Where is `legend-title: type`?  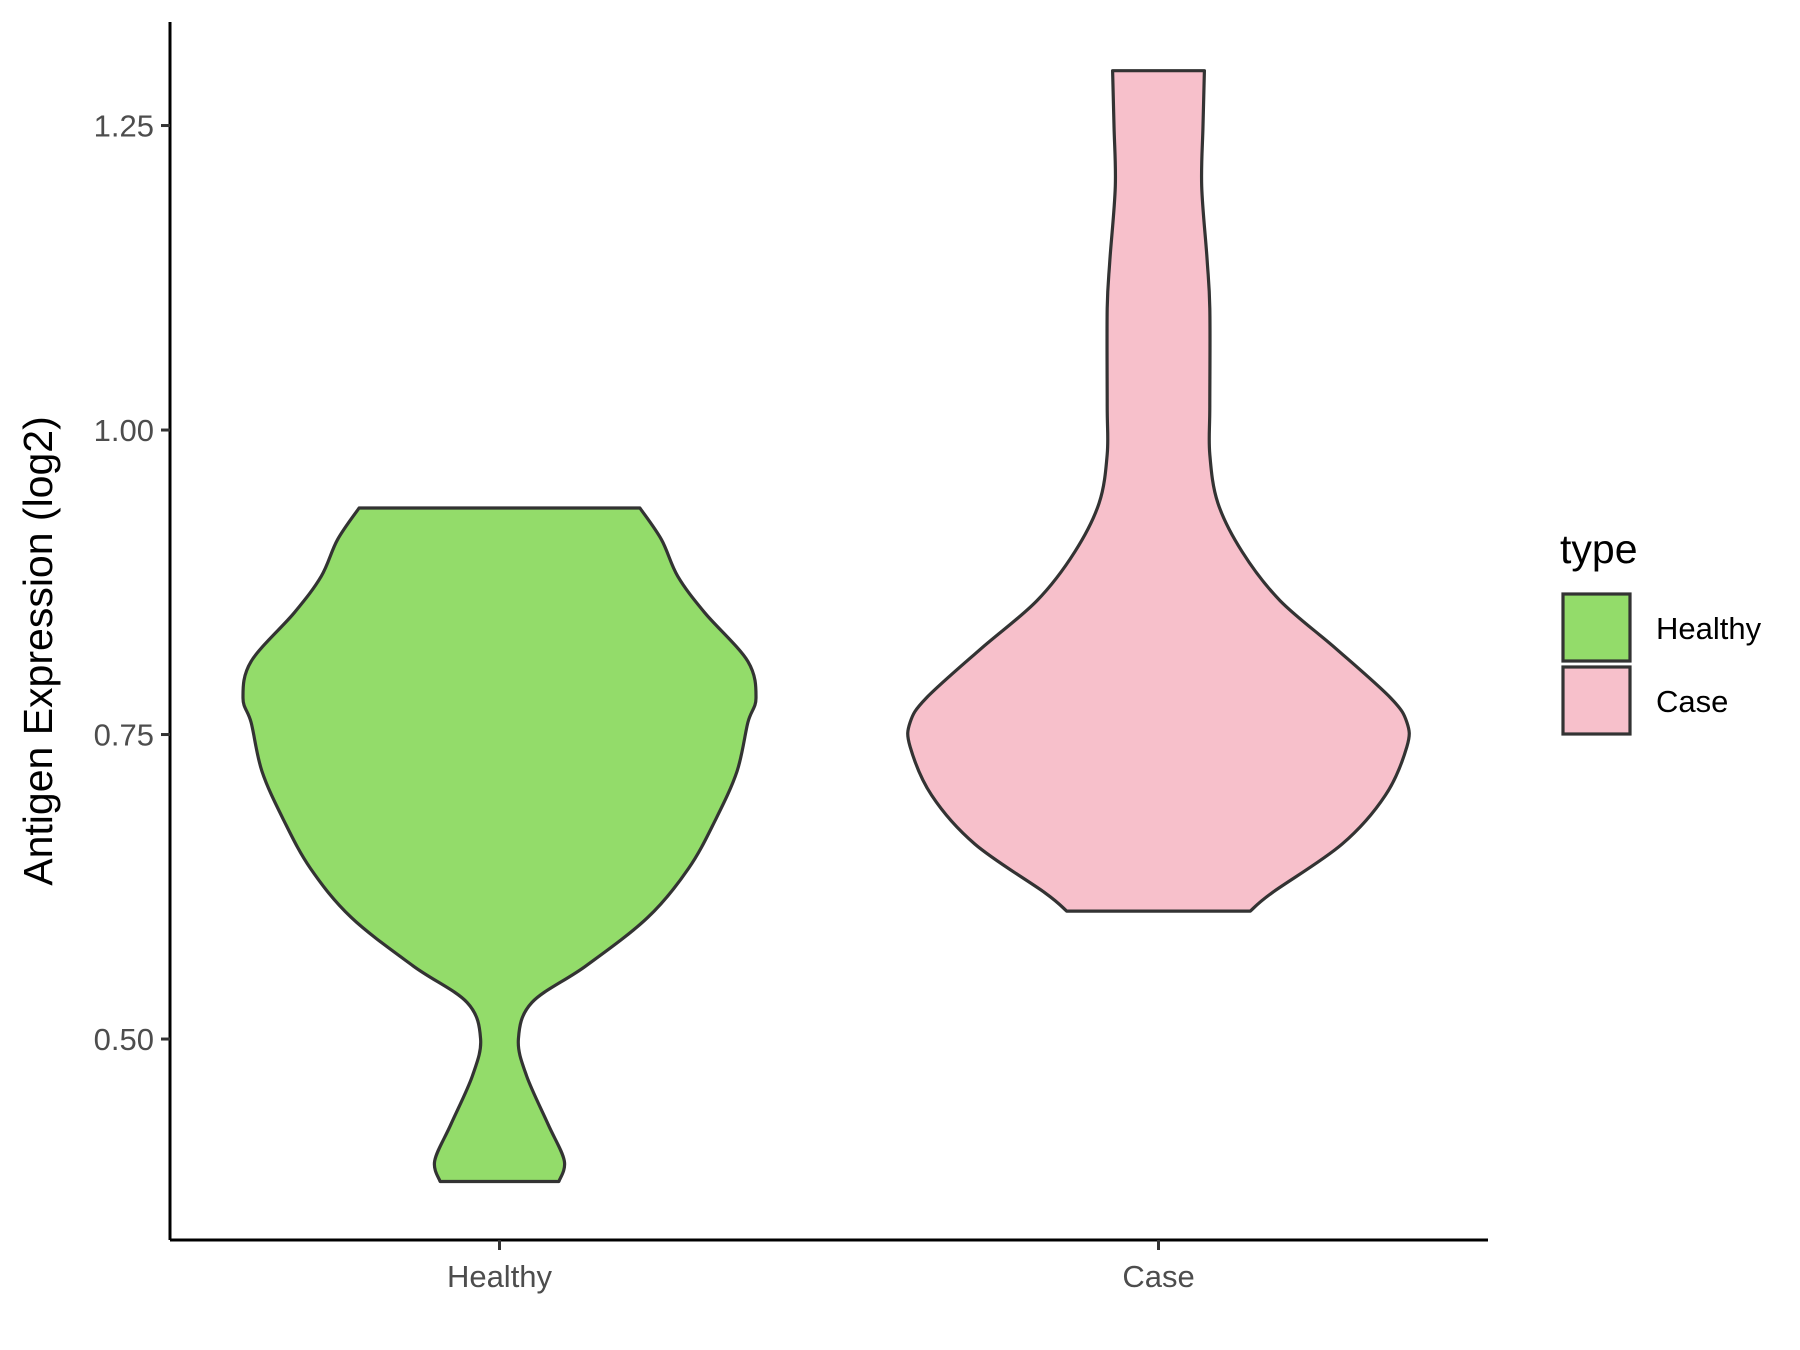 legend-title: type is located at coordinates (1599, 549).